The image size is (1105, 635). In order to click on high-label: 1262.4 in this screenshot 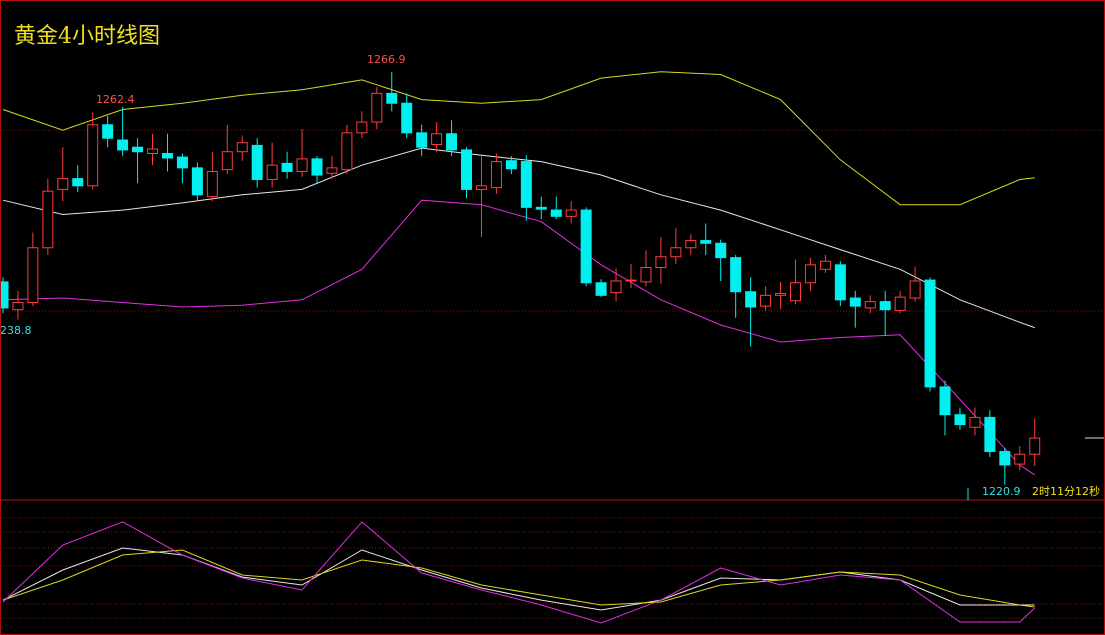, I will do `click(115, 99)`.